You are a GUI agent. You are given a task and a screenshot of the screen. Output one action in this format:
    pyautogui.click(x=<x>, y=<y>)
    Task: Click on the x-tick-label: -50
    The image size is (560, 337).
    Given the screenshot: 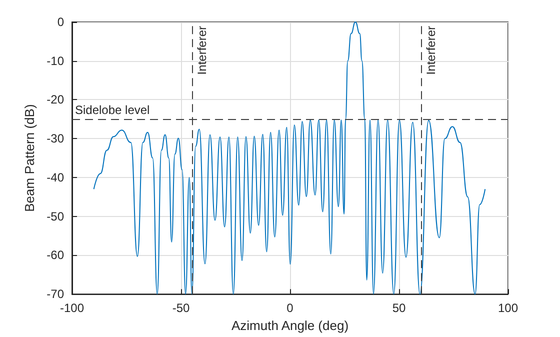 What is the action you would take?
    pyautogui.click(x=181, y=308)
    